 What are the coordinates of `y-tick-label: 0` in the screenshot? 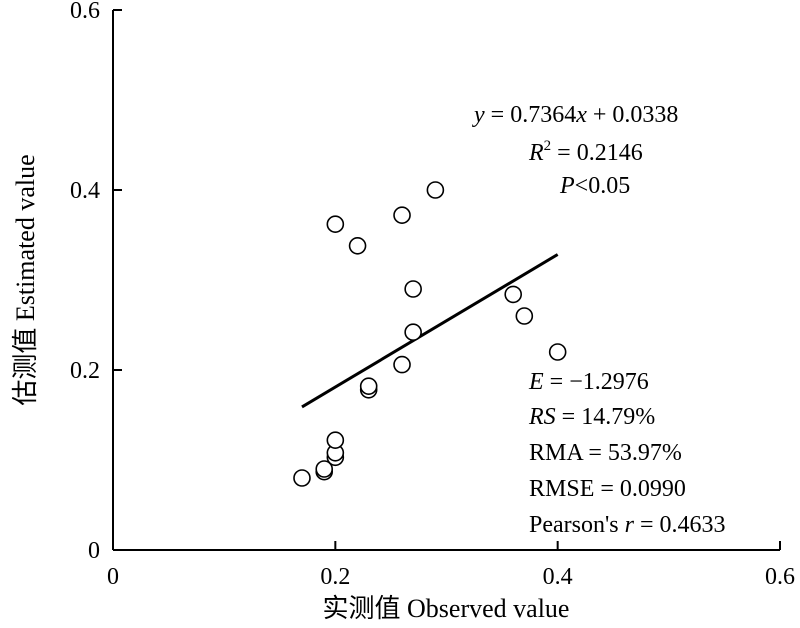 It's located at (94, 551).